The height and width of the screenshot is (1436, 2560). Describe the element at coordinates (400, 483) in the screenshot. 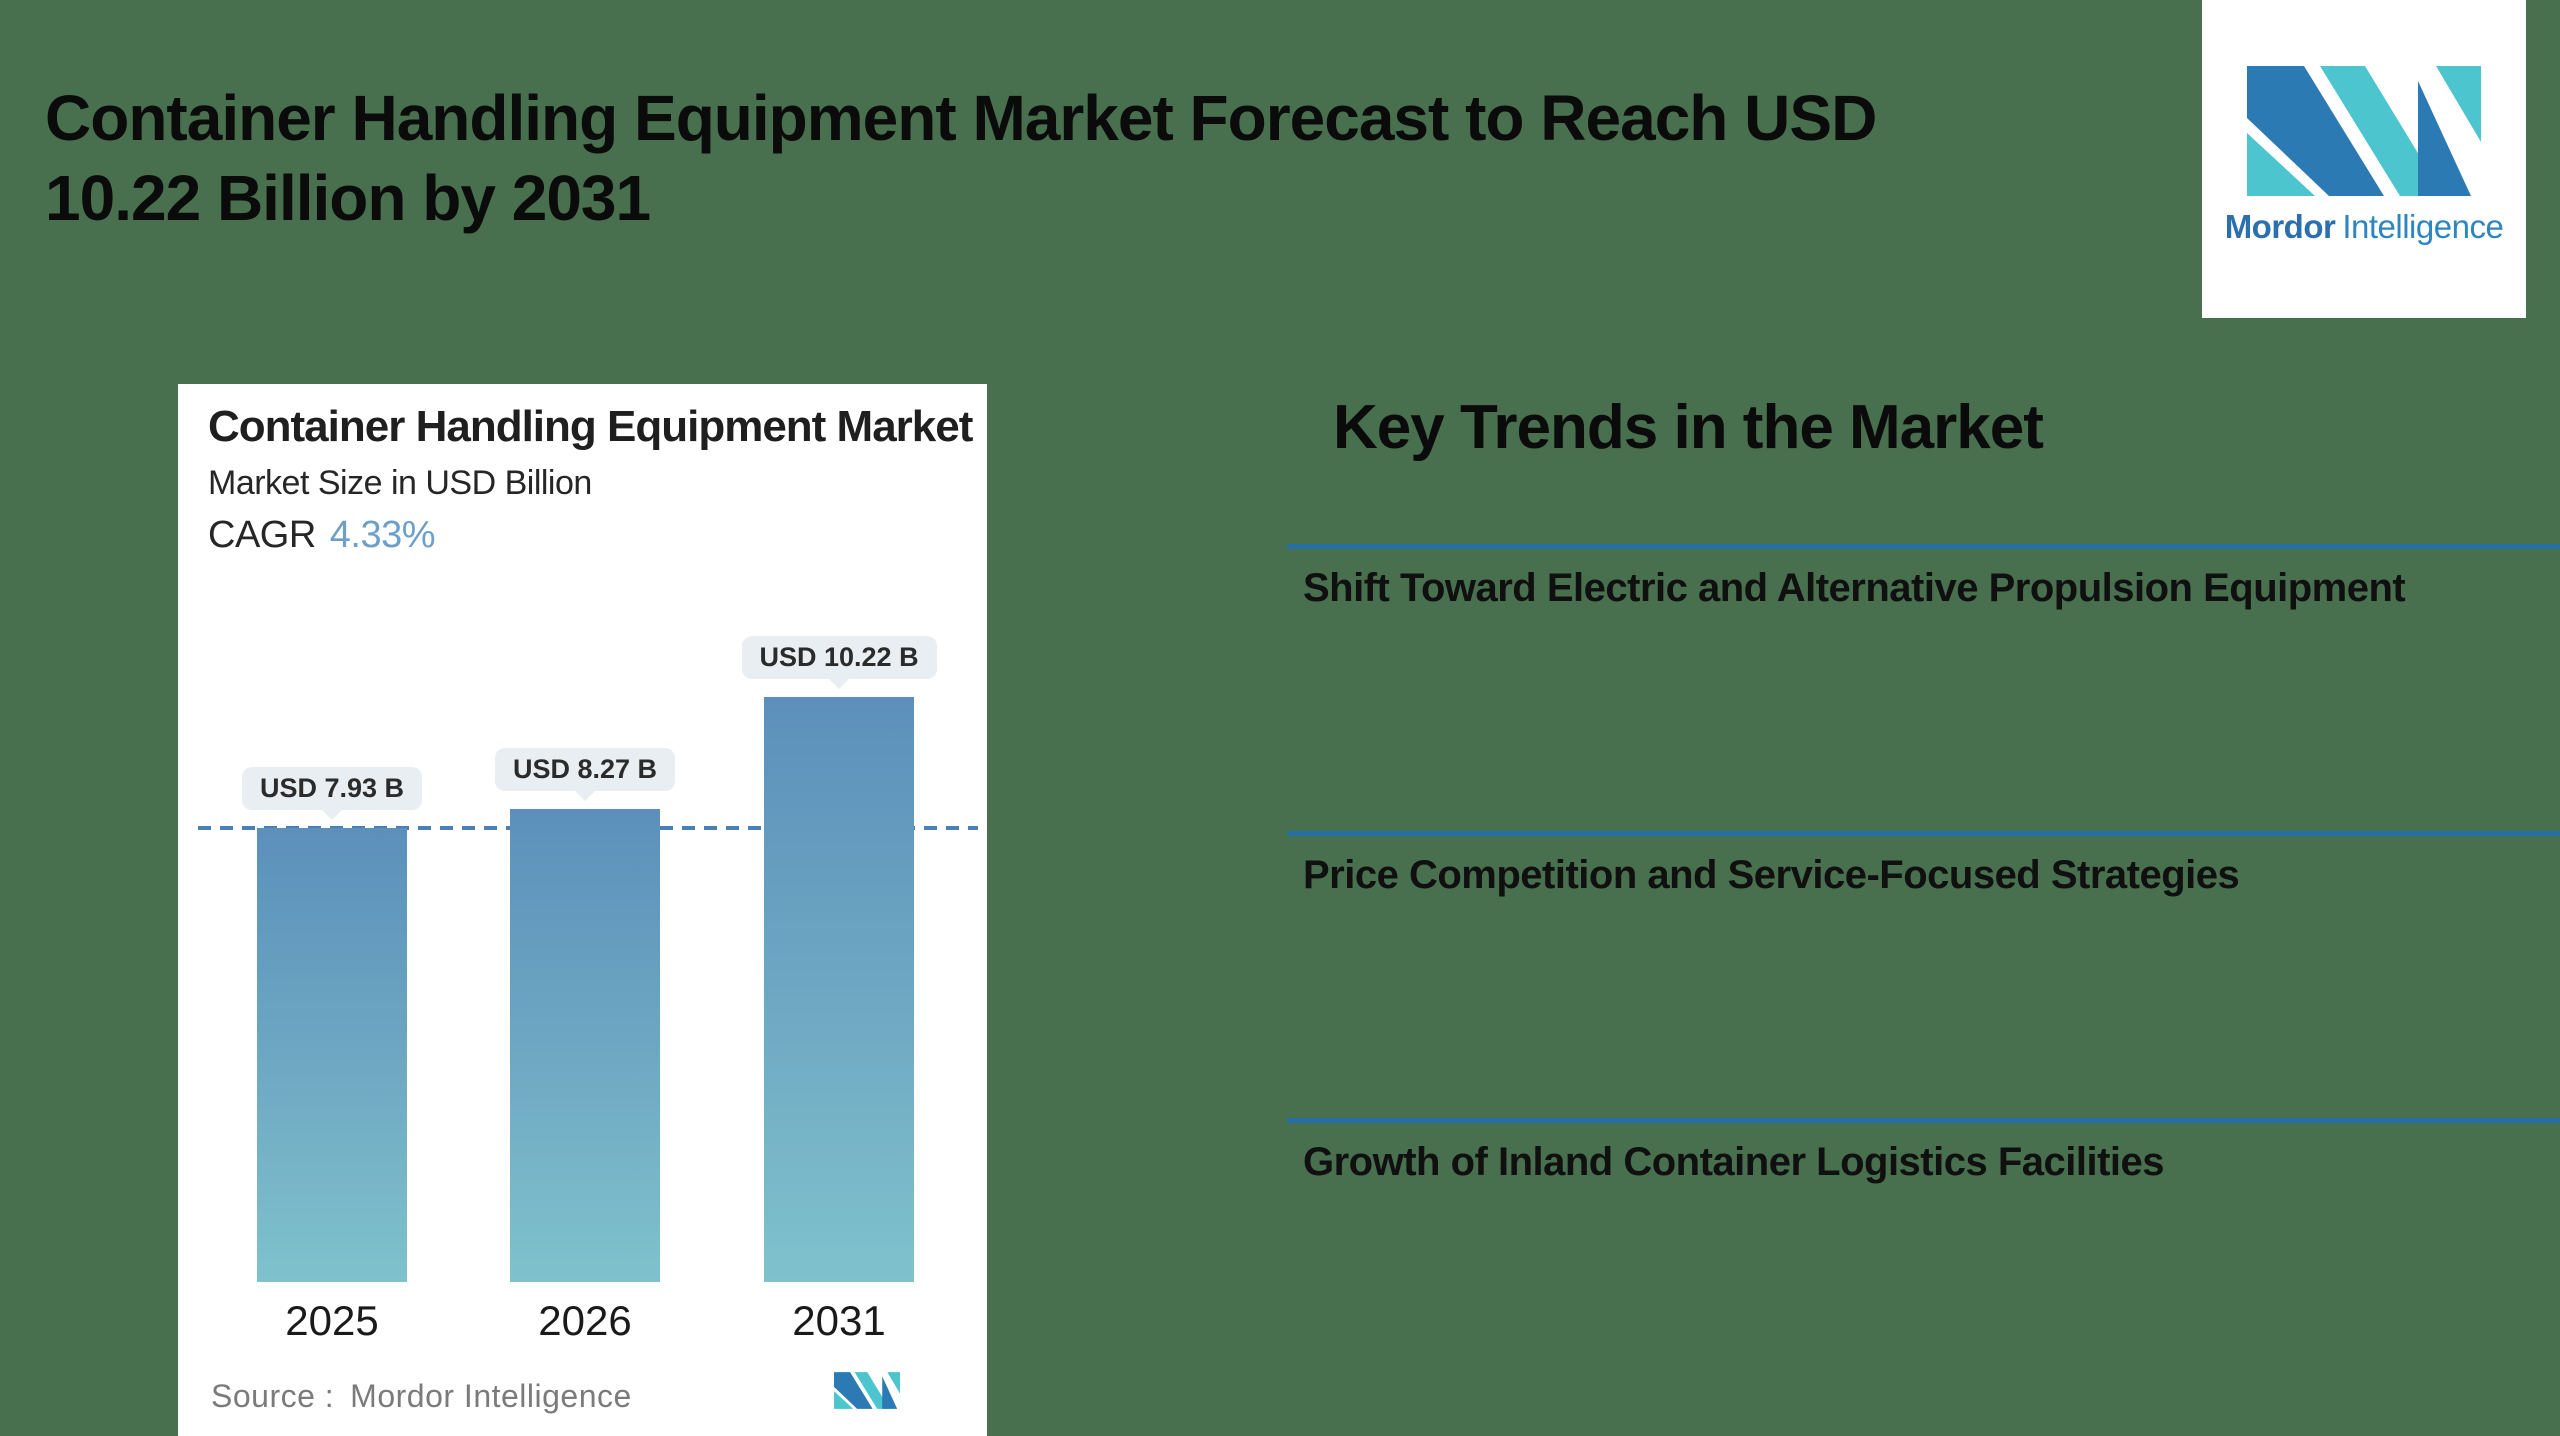

I see `chart-subtitle: Market Size in USD Billion` at that location.